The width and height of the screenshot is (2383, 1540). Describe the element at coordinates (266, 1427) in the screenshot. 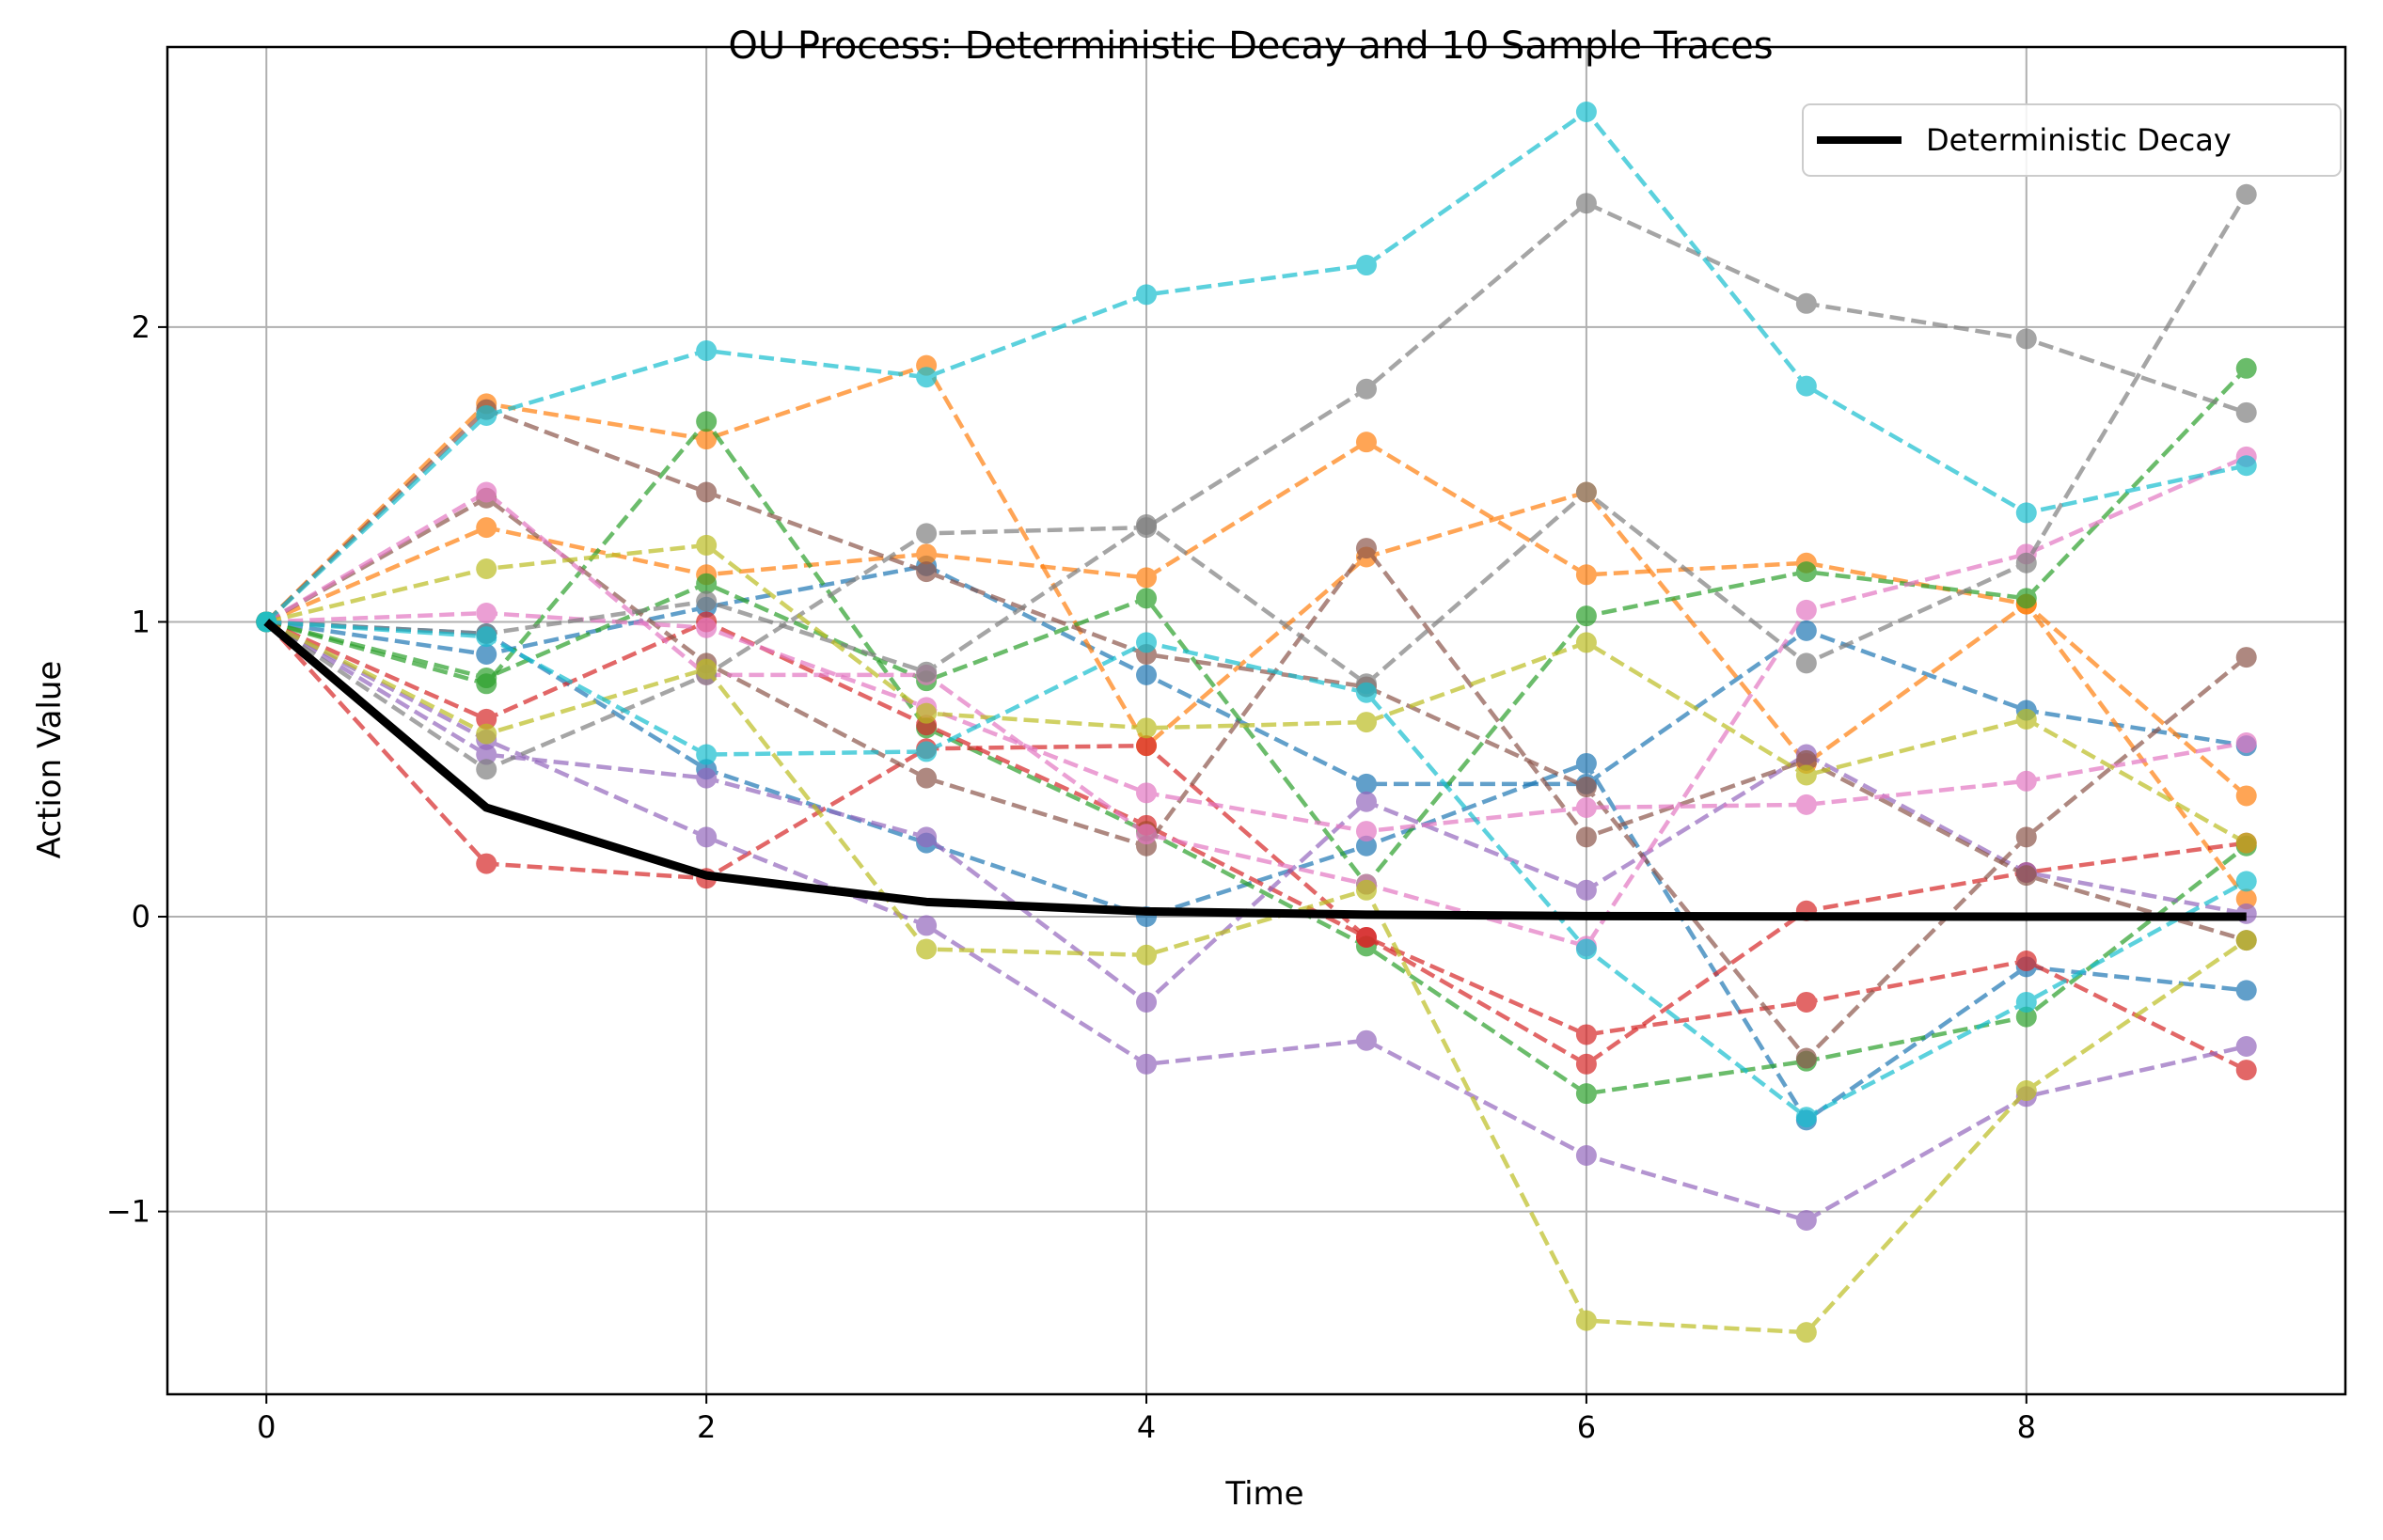

I see `x-tick-label: 0` at that location.